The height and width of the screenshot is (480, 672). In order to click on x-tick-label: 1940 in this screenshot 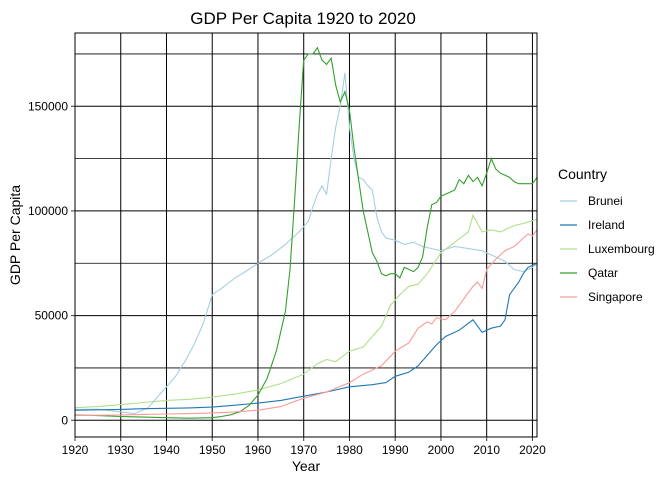, I will do `click(166, 450)`.